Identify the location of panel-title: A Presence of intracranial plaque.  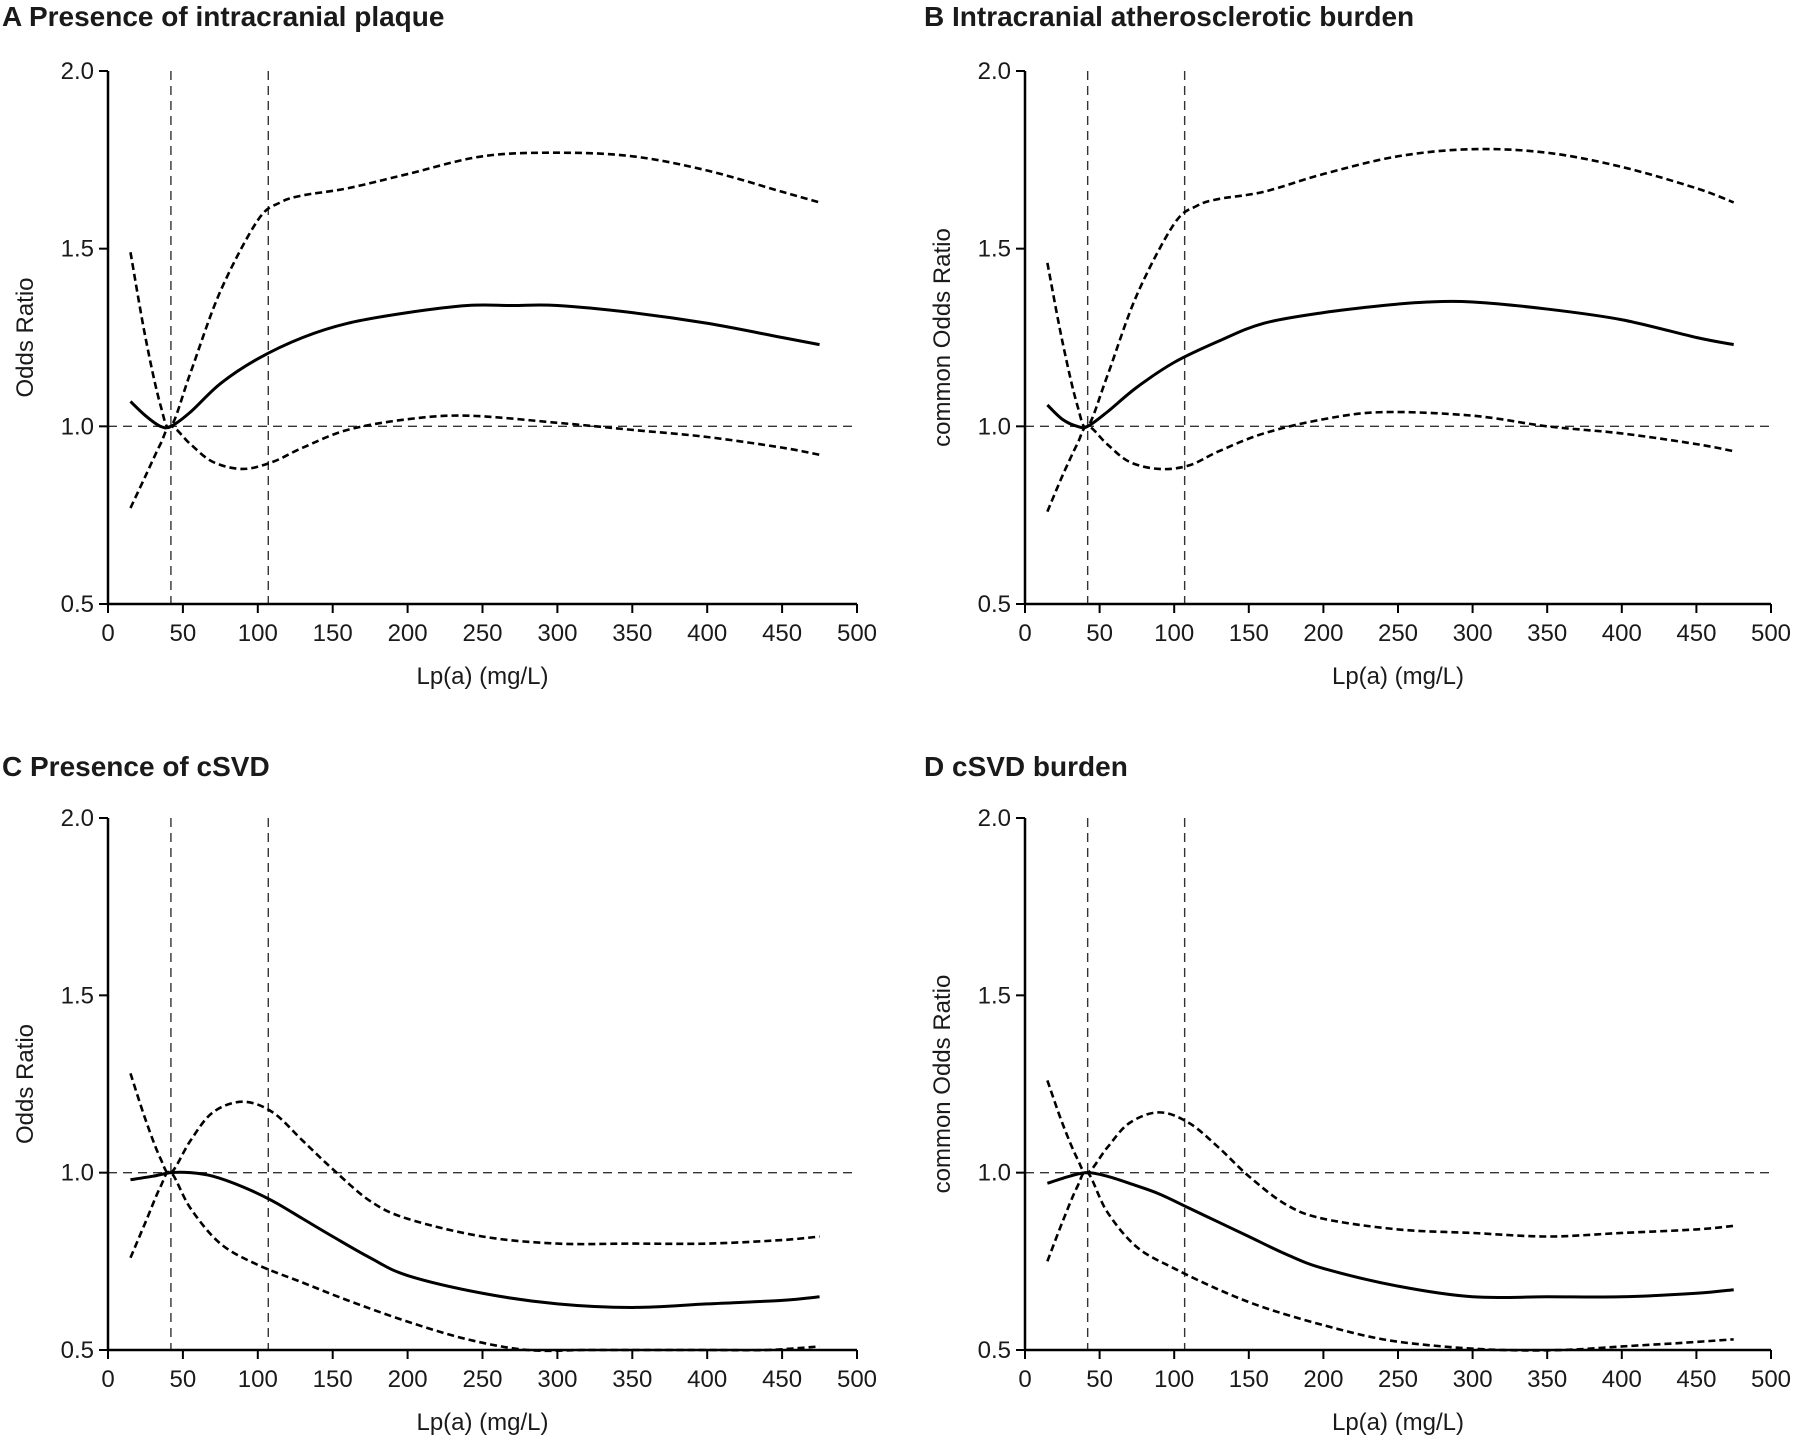
(223, 16).